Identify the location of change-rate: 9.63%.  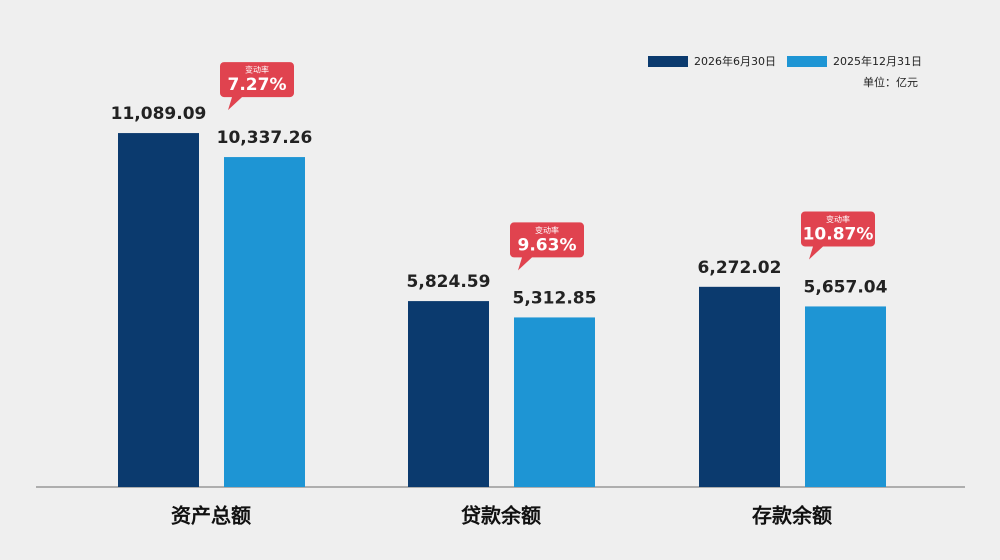
(547, 245).